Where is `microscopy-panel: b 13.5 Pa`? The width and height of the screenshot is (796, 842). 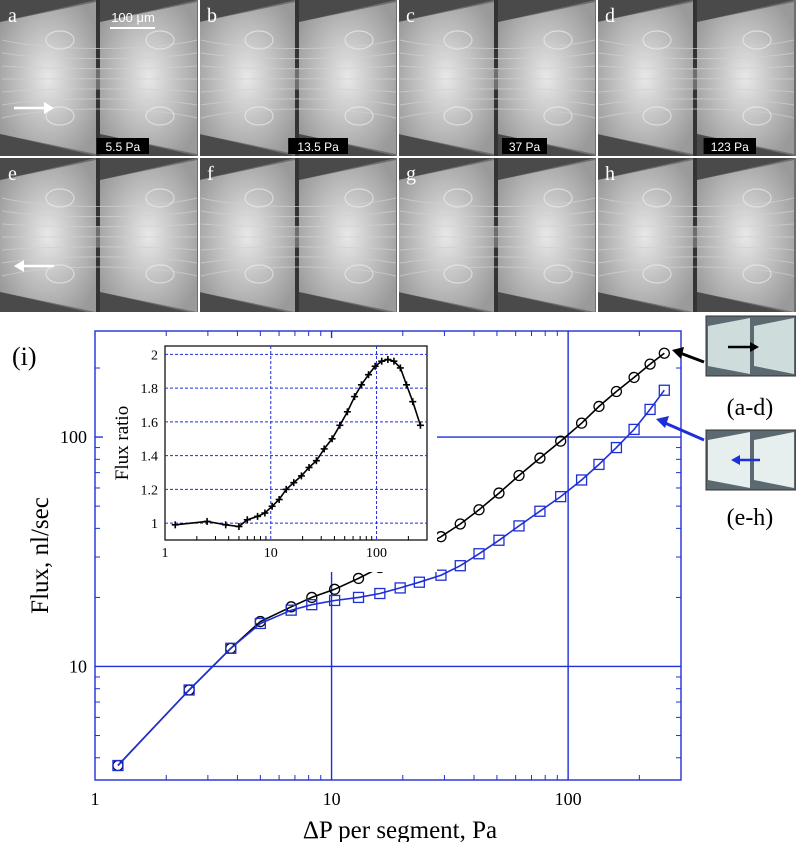
microscopy-panel: b 13.5 Pa is located at coordinates (298, 78).